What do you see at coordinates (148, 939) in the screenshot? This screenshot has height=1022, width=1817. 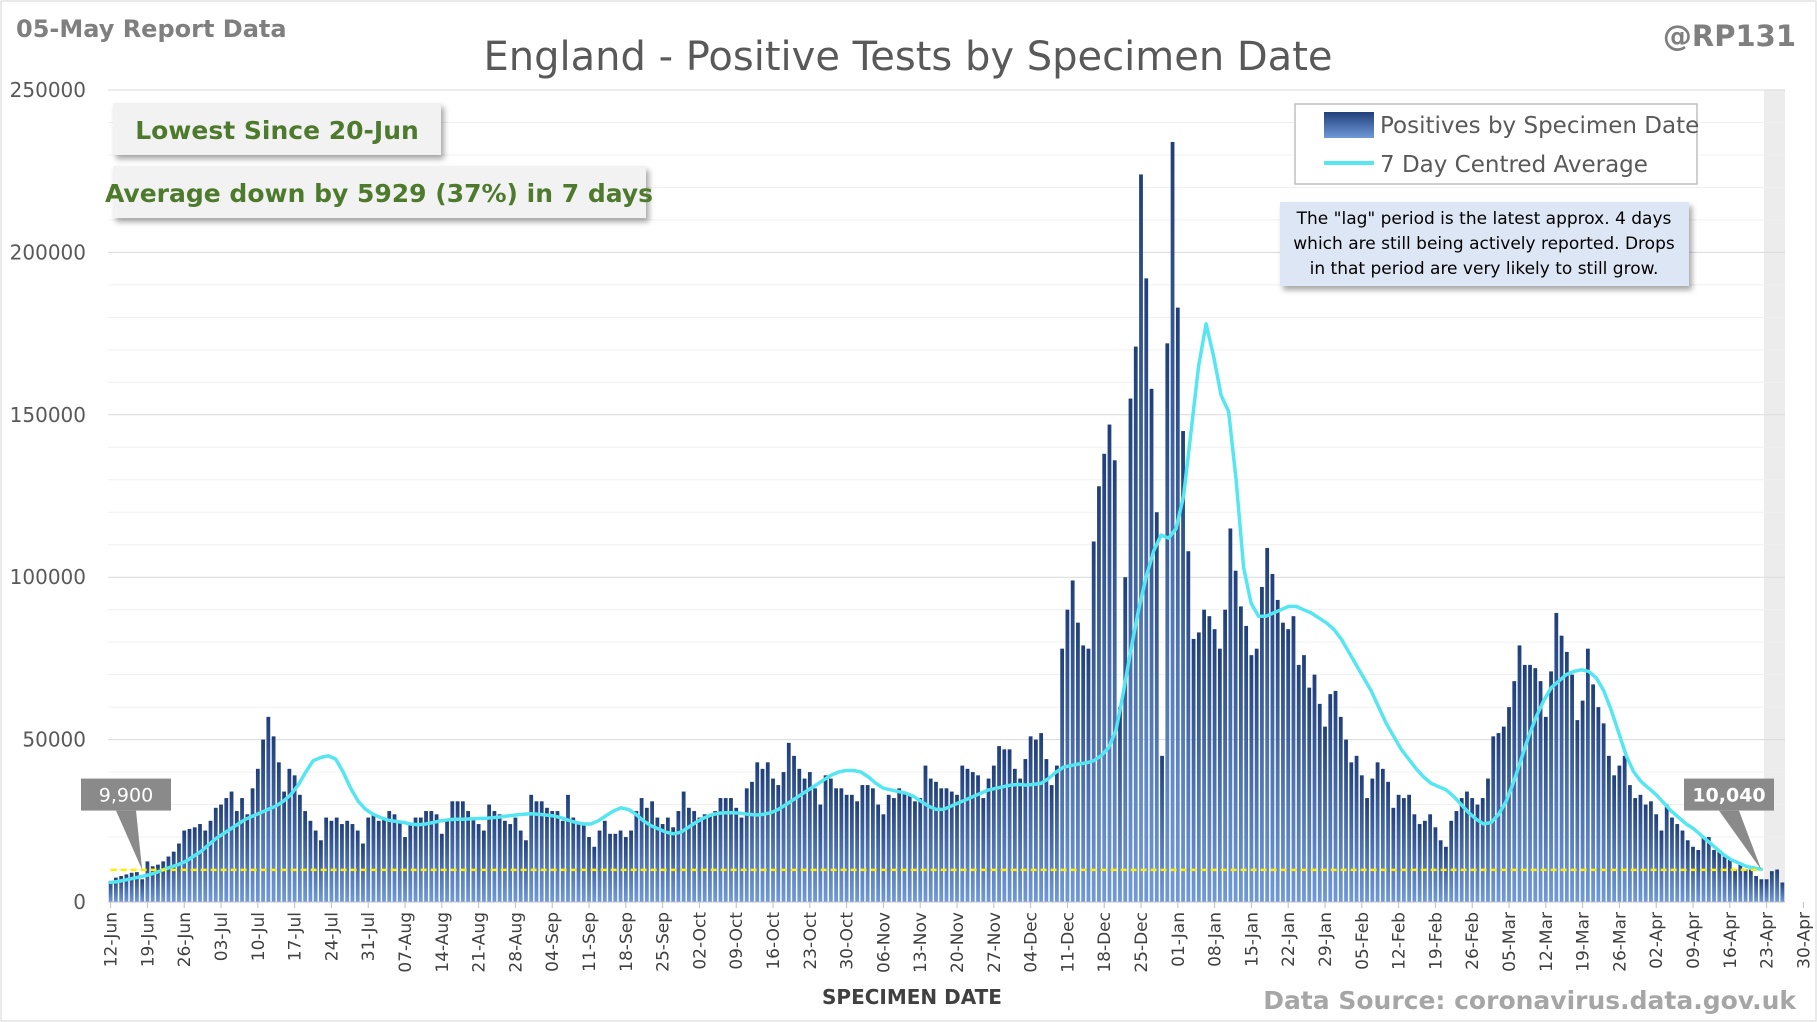 I see `x-tick-label: 19-Jun` at bounding box center [148, 939].